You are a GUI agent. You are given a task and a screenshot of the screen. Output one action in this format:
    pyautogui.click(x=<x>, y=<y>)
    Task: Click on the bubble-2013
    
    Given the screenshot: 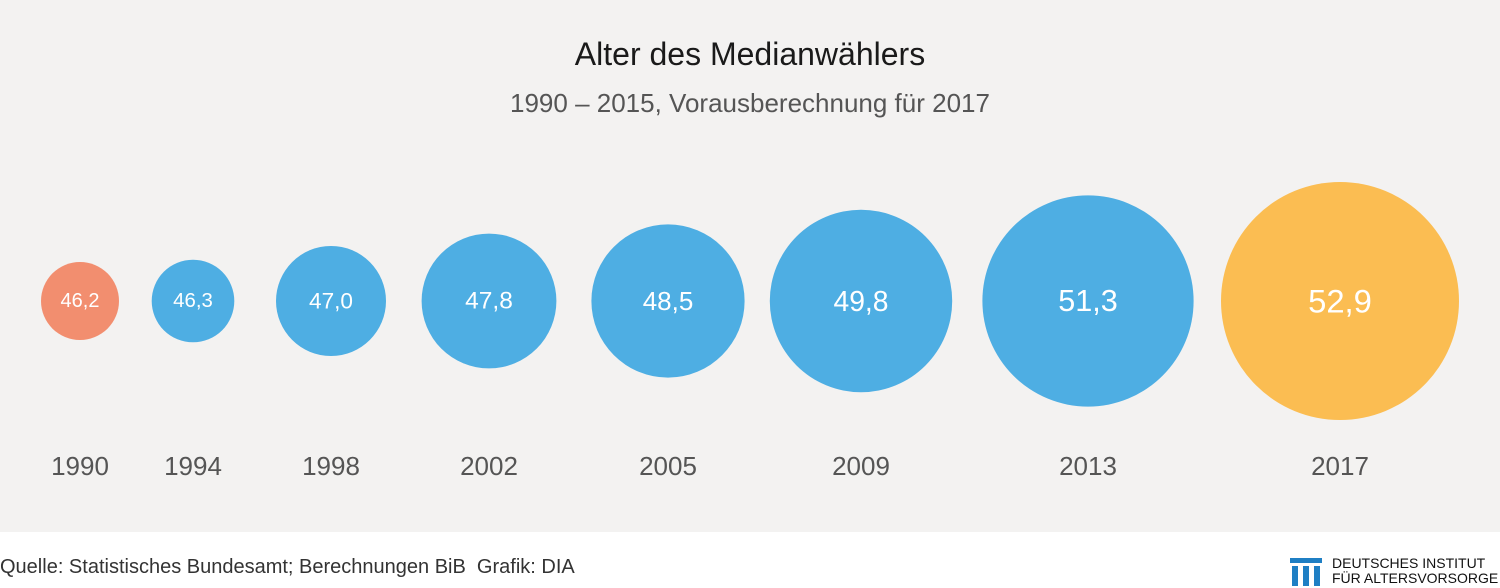 What is the action you would take?
    pyautogui.click(x=1088, y=301)
    